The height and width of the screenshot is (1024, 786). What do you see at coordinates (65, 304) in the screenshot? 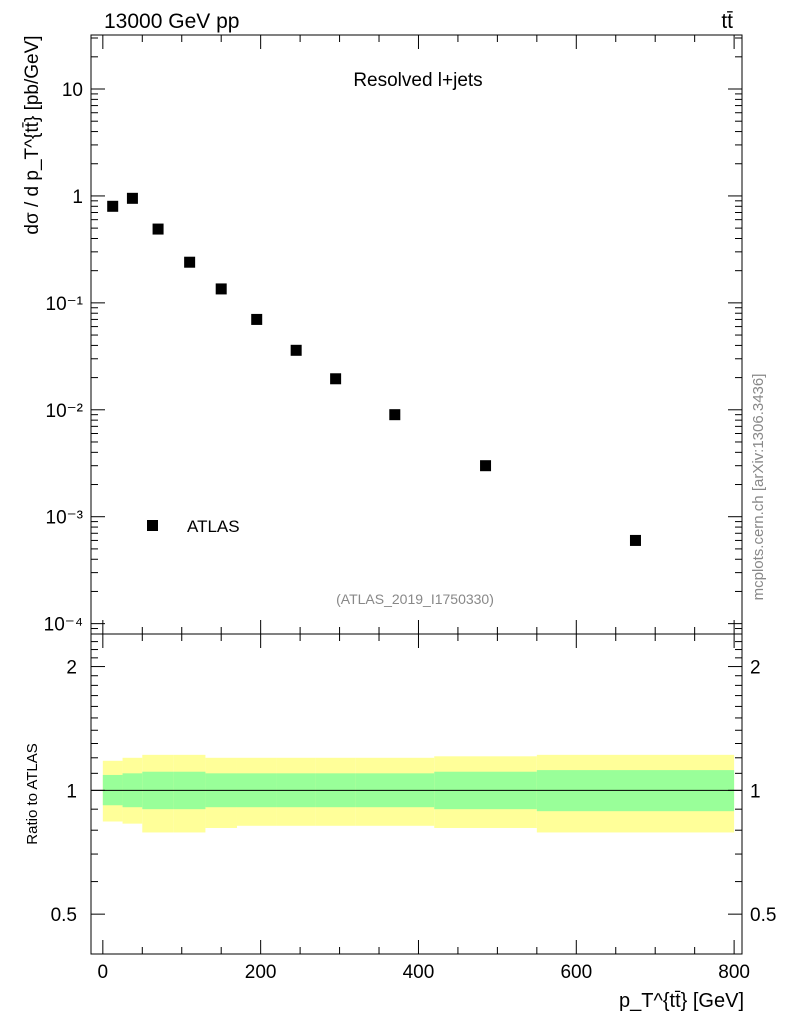
I see `top-y-tick-label: 10⁻¹` at bounding box center [65, 304].